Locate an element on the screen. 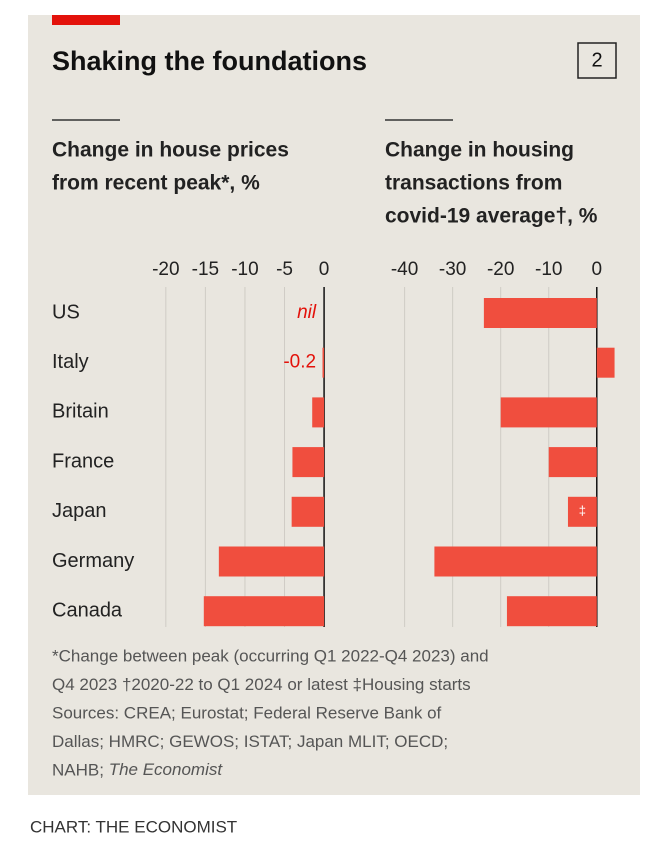  title: Shaking the foundations is located at coordinates (209, 61).